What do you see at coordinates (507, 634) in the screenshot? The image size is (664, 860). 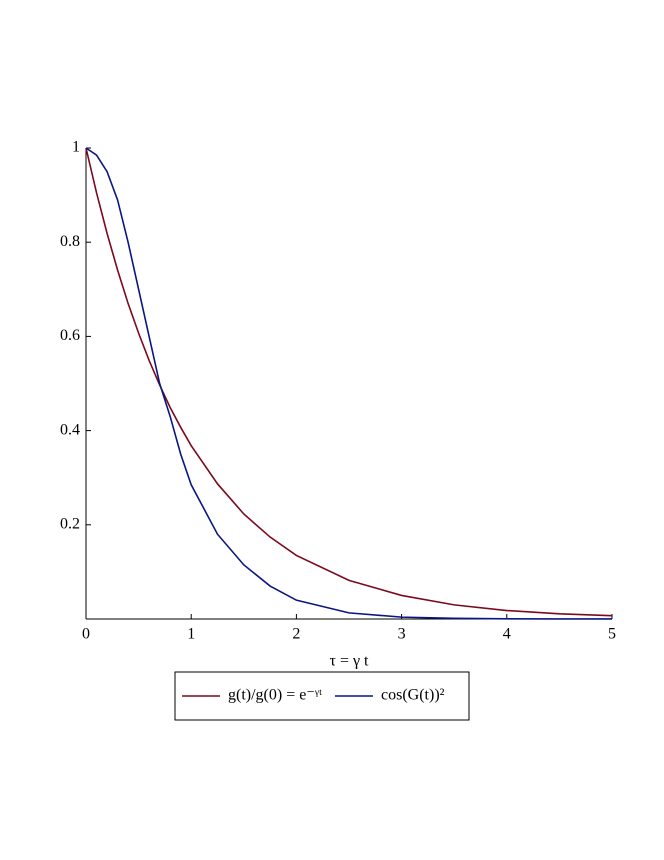 I see `x-tick-label: 4` at bounding box center [507, 634].